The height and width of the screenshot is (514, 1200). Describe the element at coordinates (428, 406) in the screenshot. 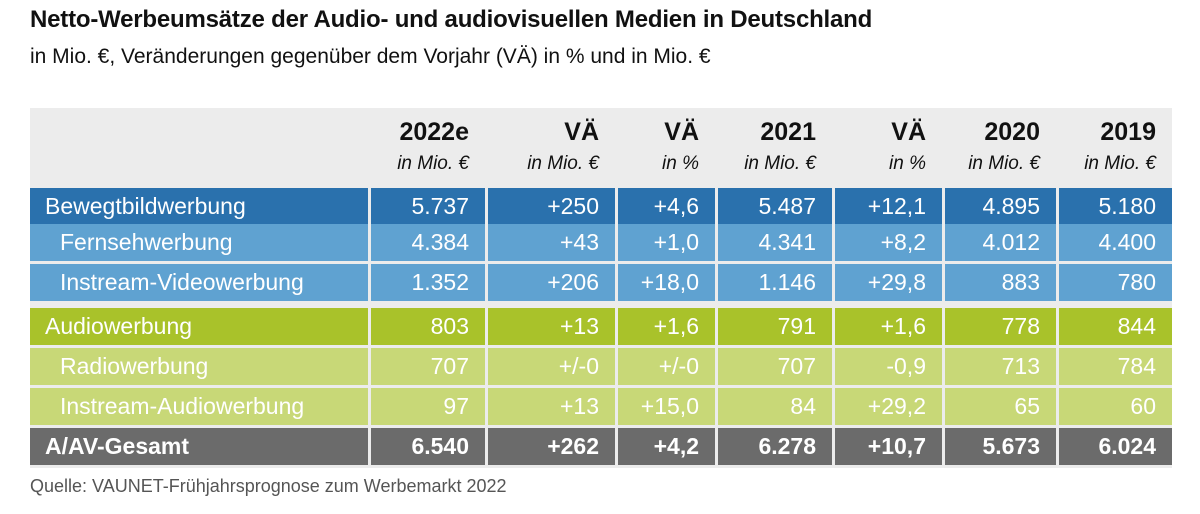

I see `table-cell: 97` at that location.